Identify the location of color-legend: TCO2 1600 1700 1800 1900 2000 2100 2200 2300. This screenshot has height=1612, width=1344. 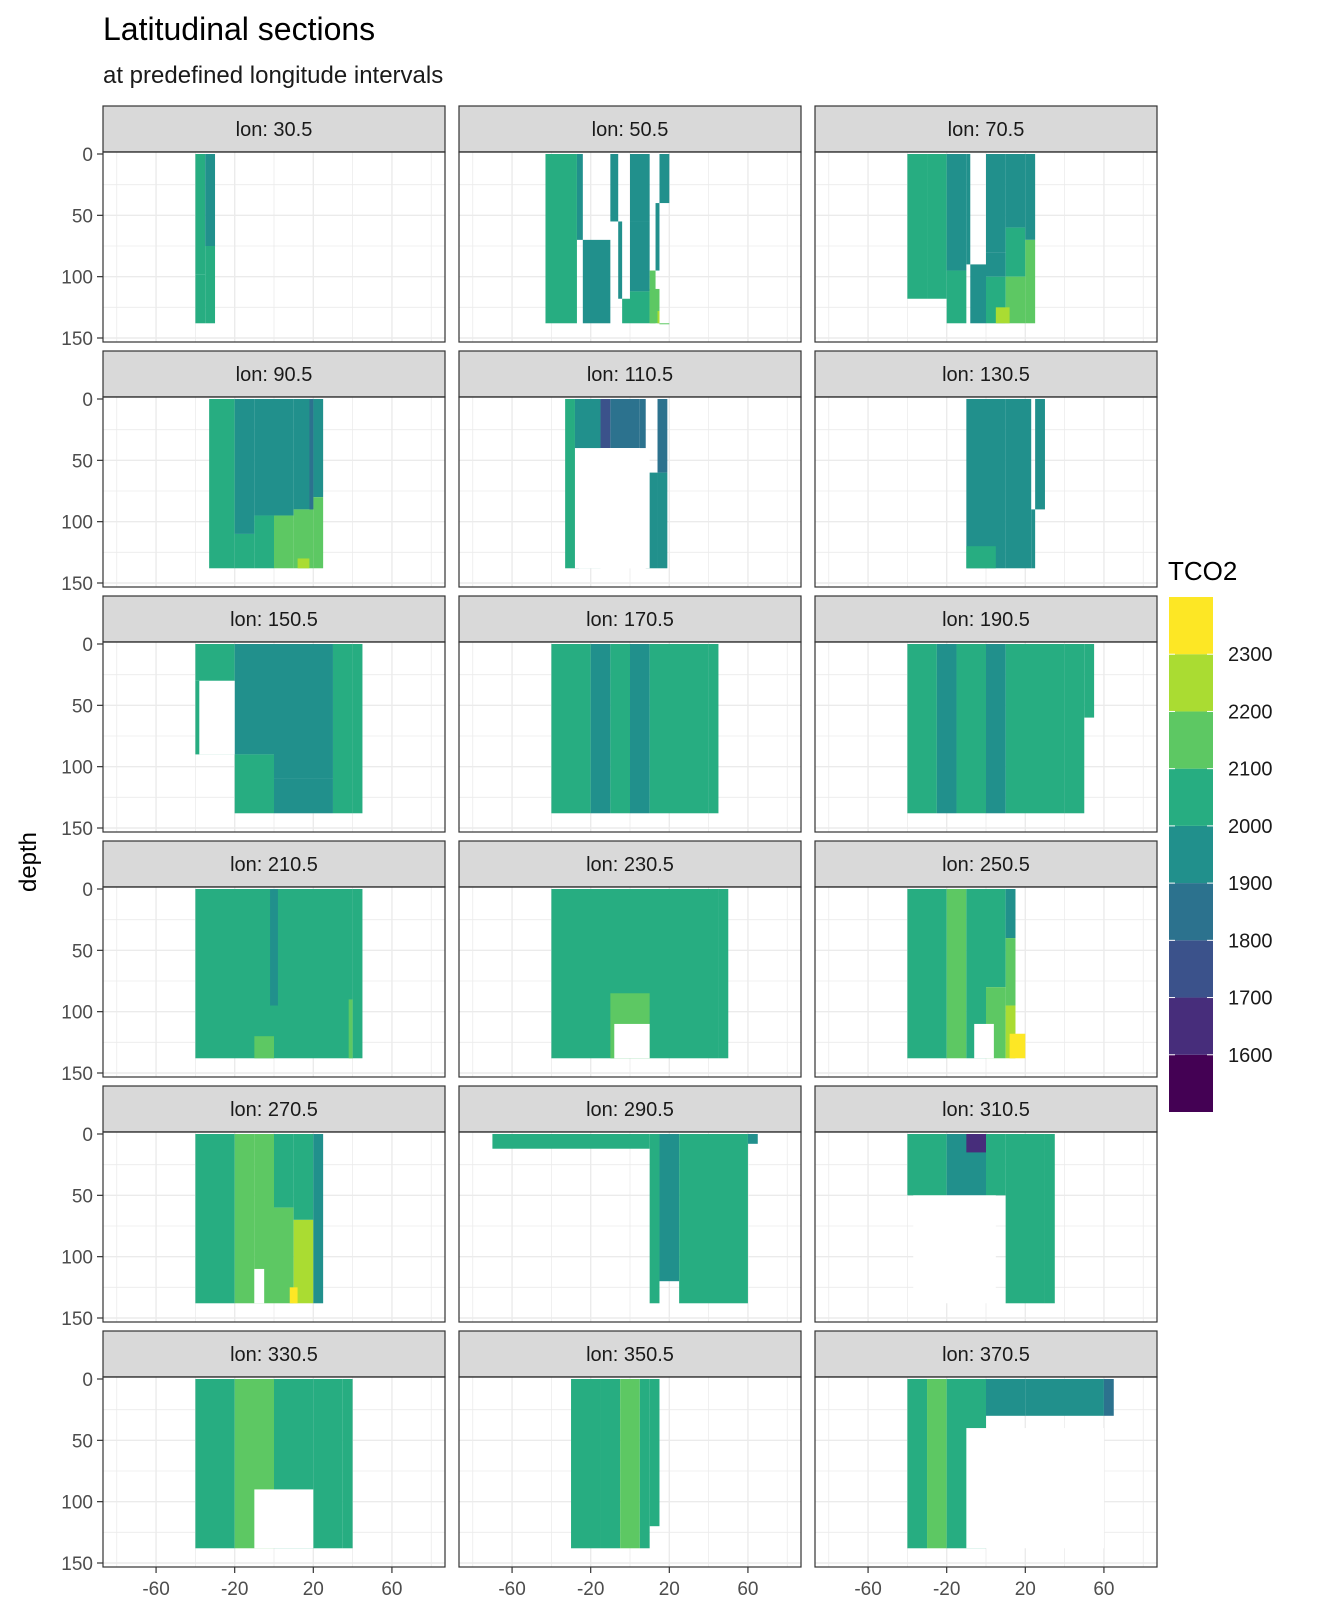
(1220, 834).